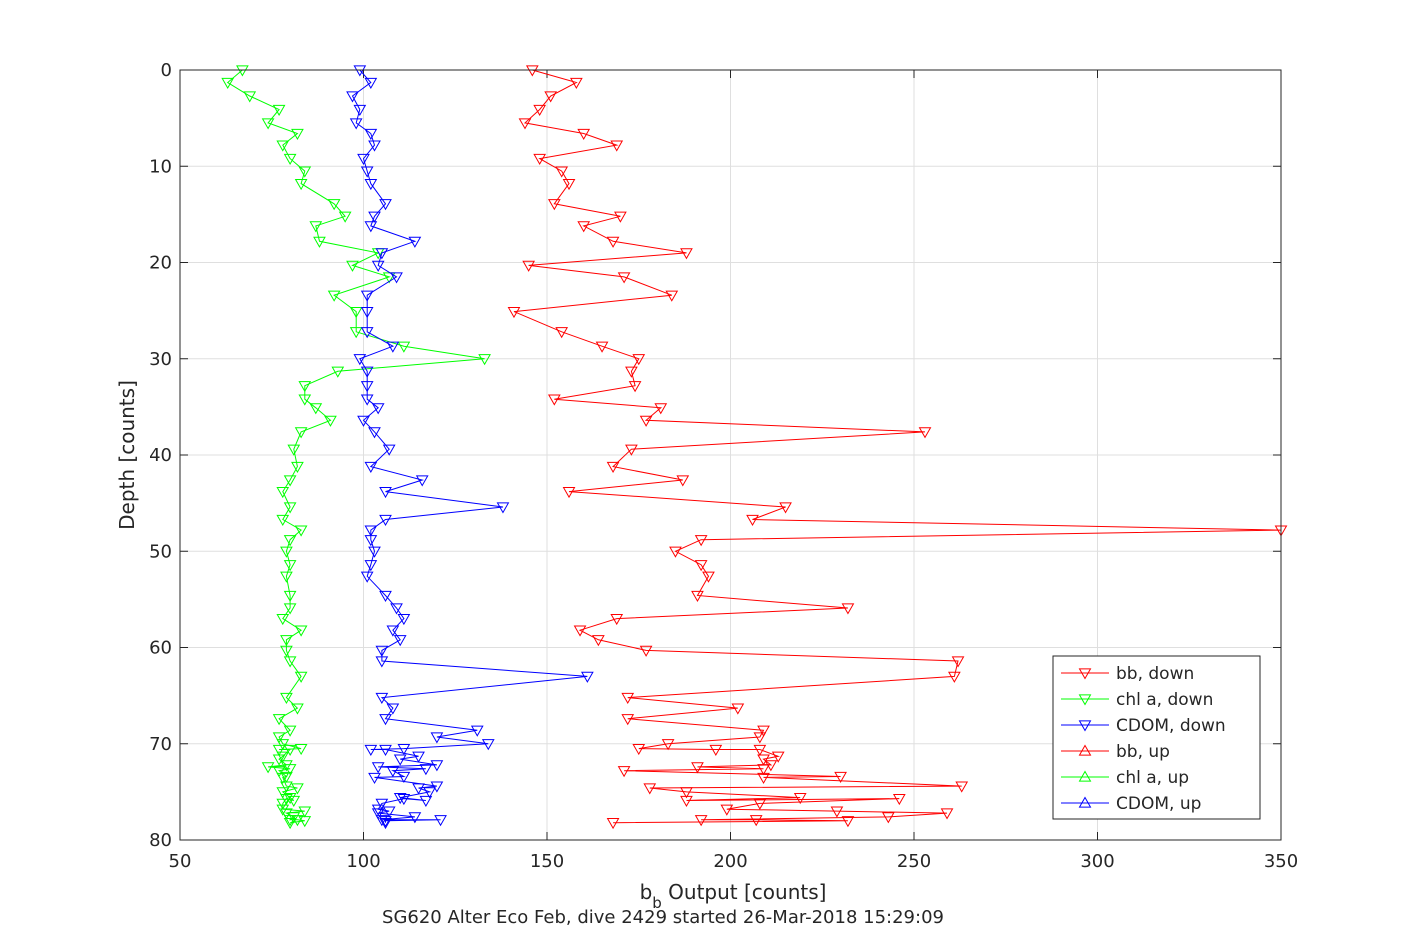  What do you see at coordinates (160, 744) in the screenshot?
I see `y-tick-label: 70` at bounding box center [160, 744].